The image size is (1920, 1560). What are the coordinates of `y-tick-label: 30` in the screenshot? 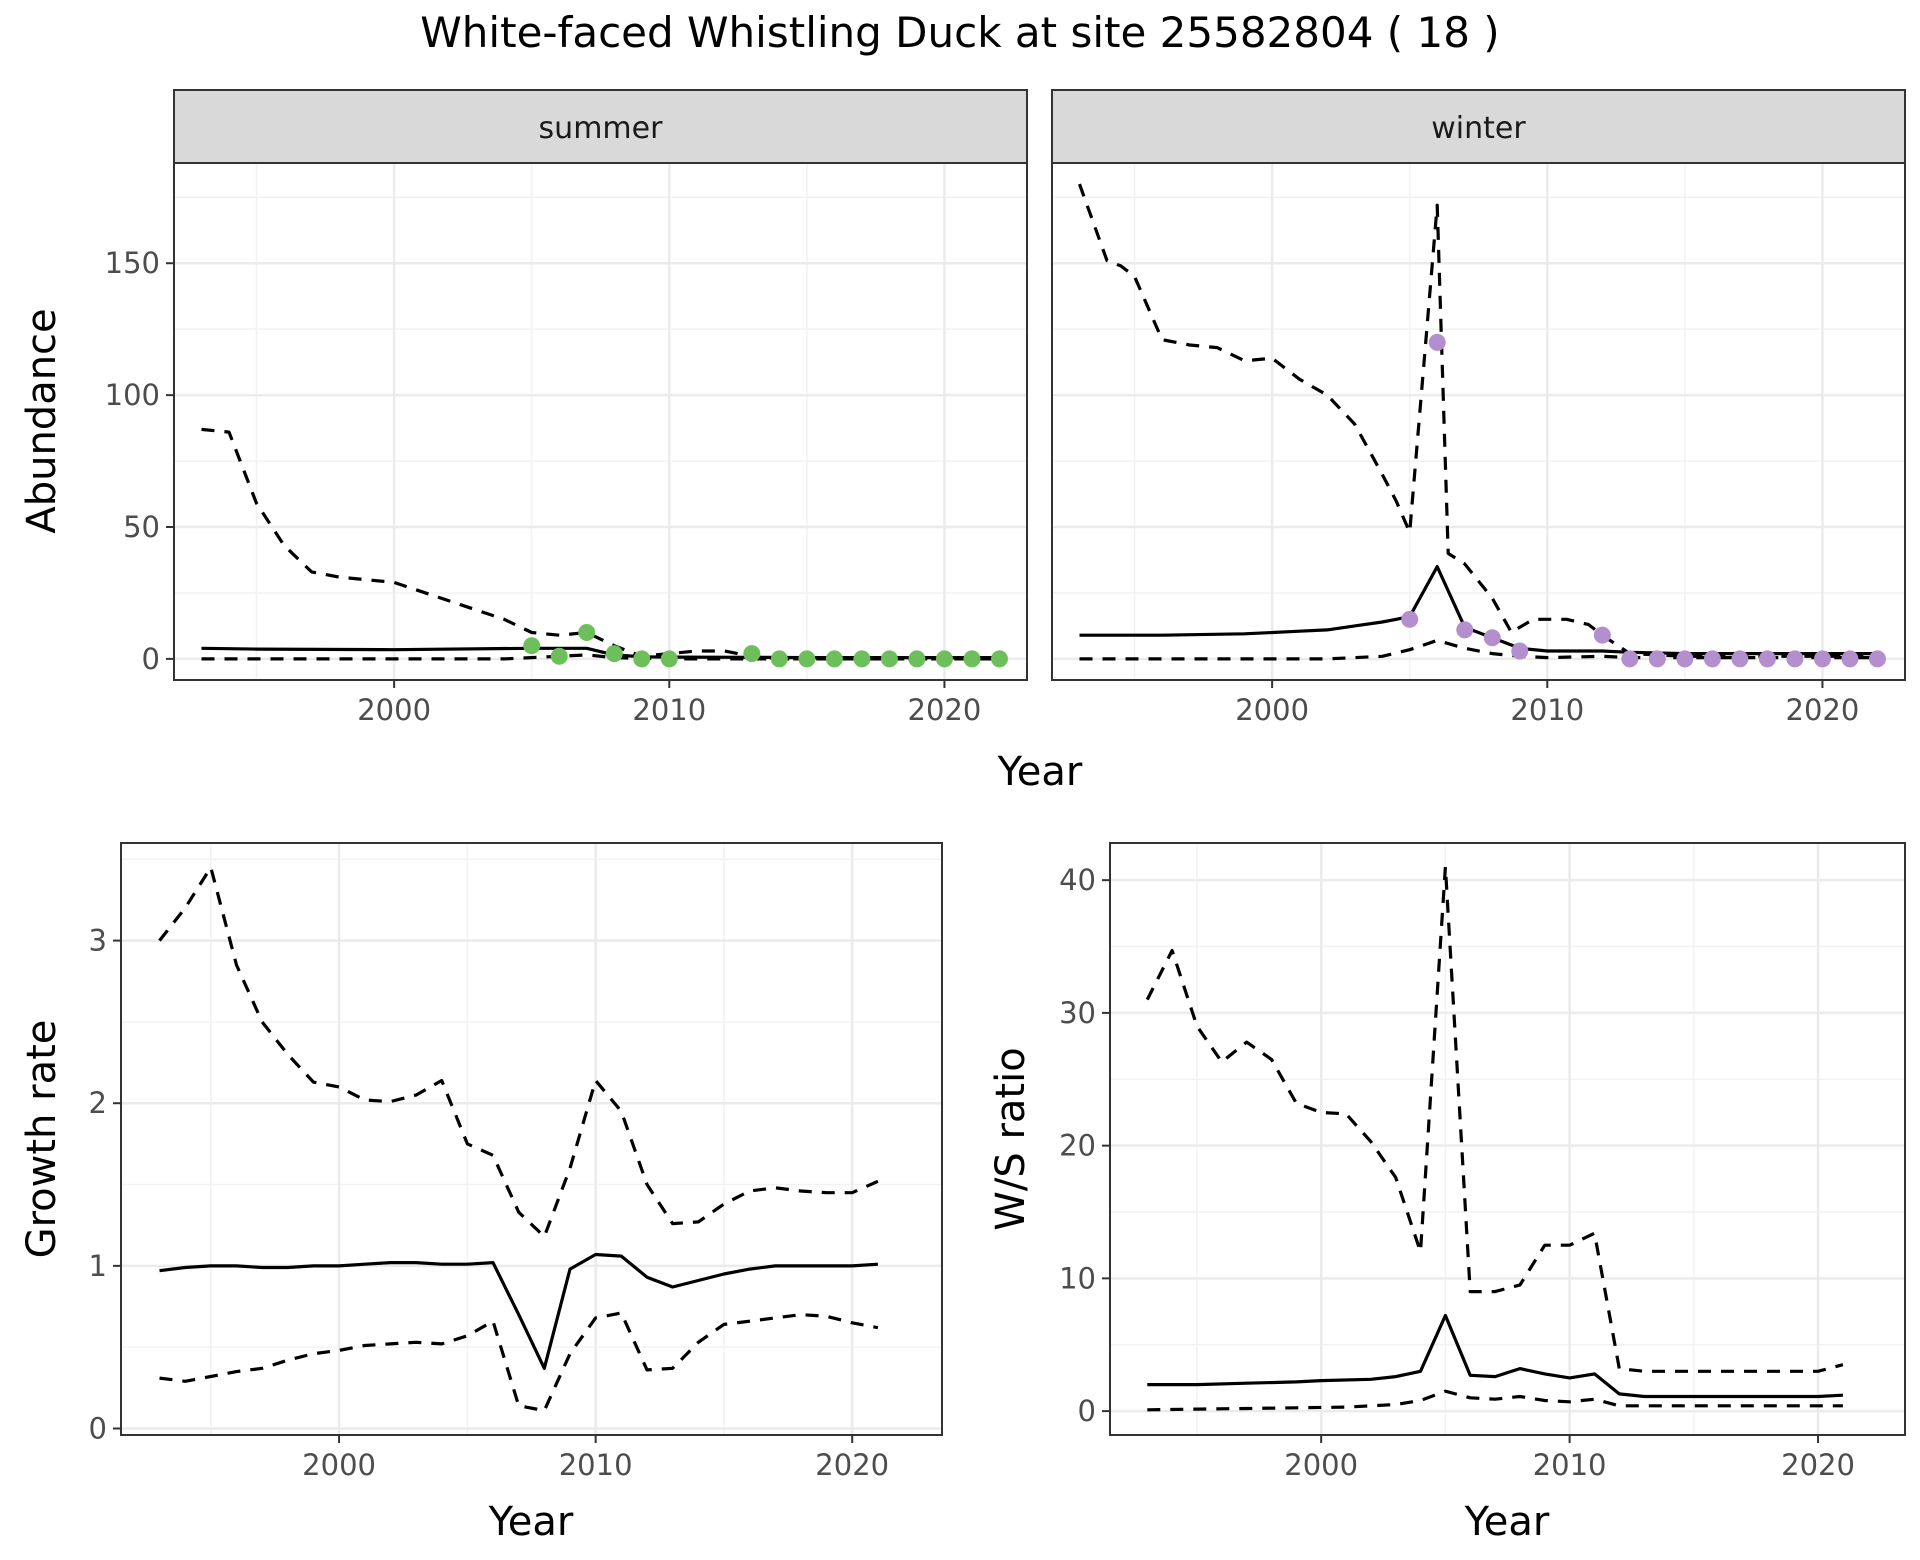 It's located at (1077, 1013).